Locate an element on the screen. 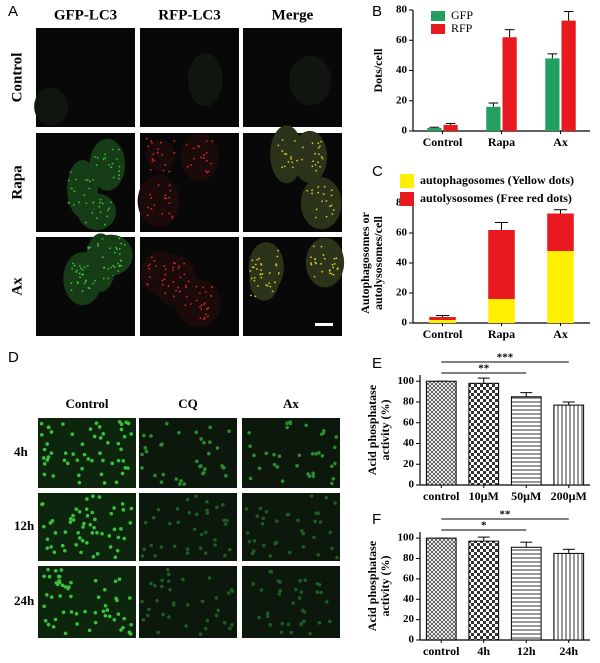 The image size is (600, 663). x-tick-label: 24h is located at coordinates (568, 651).